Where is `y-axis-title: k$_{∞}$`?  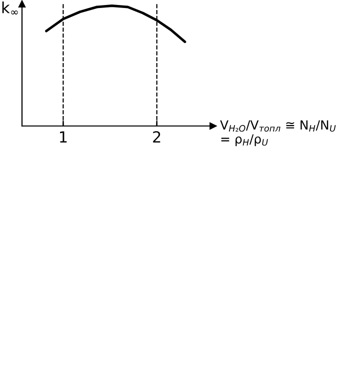
y-axis-title: k$_{∞}$ is located at coordinates (10, 8).